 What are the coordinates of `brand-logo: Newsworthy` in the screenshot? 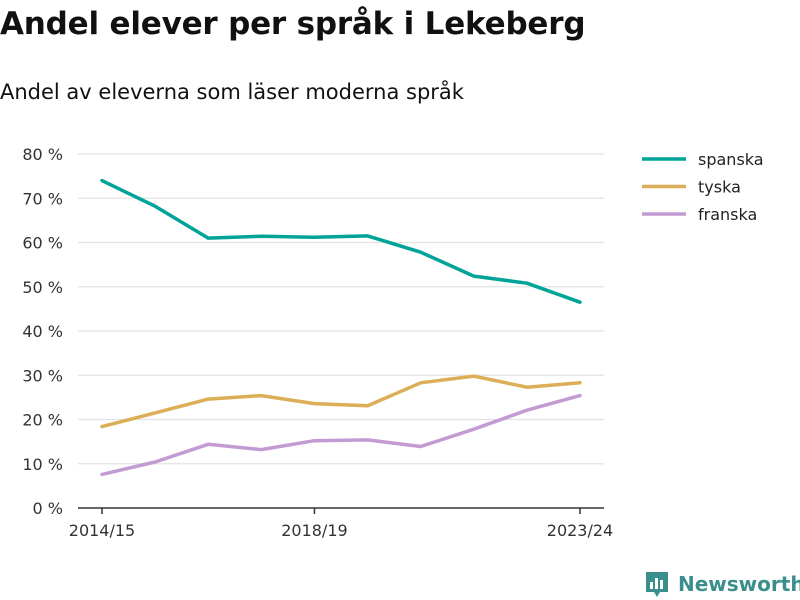 It's located at (722, 584).